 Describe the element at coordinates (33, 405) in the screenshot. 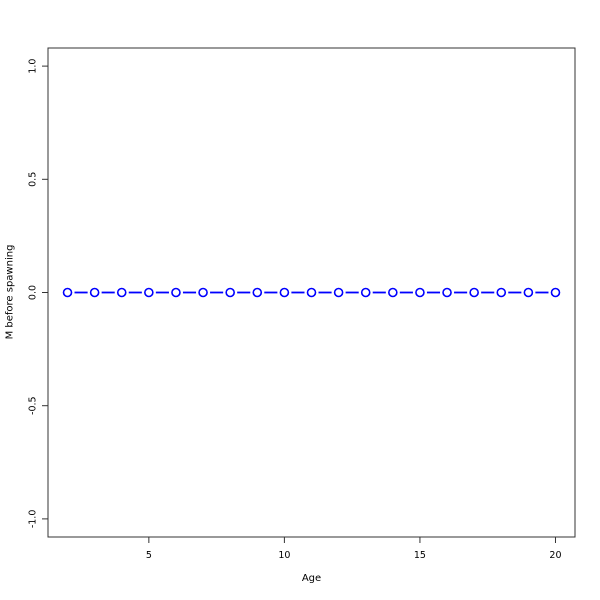

I see `y-tick-label: -0.5` at that location.